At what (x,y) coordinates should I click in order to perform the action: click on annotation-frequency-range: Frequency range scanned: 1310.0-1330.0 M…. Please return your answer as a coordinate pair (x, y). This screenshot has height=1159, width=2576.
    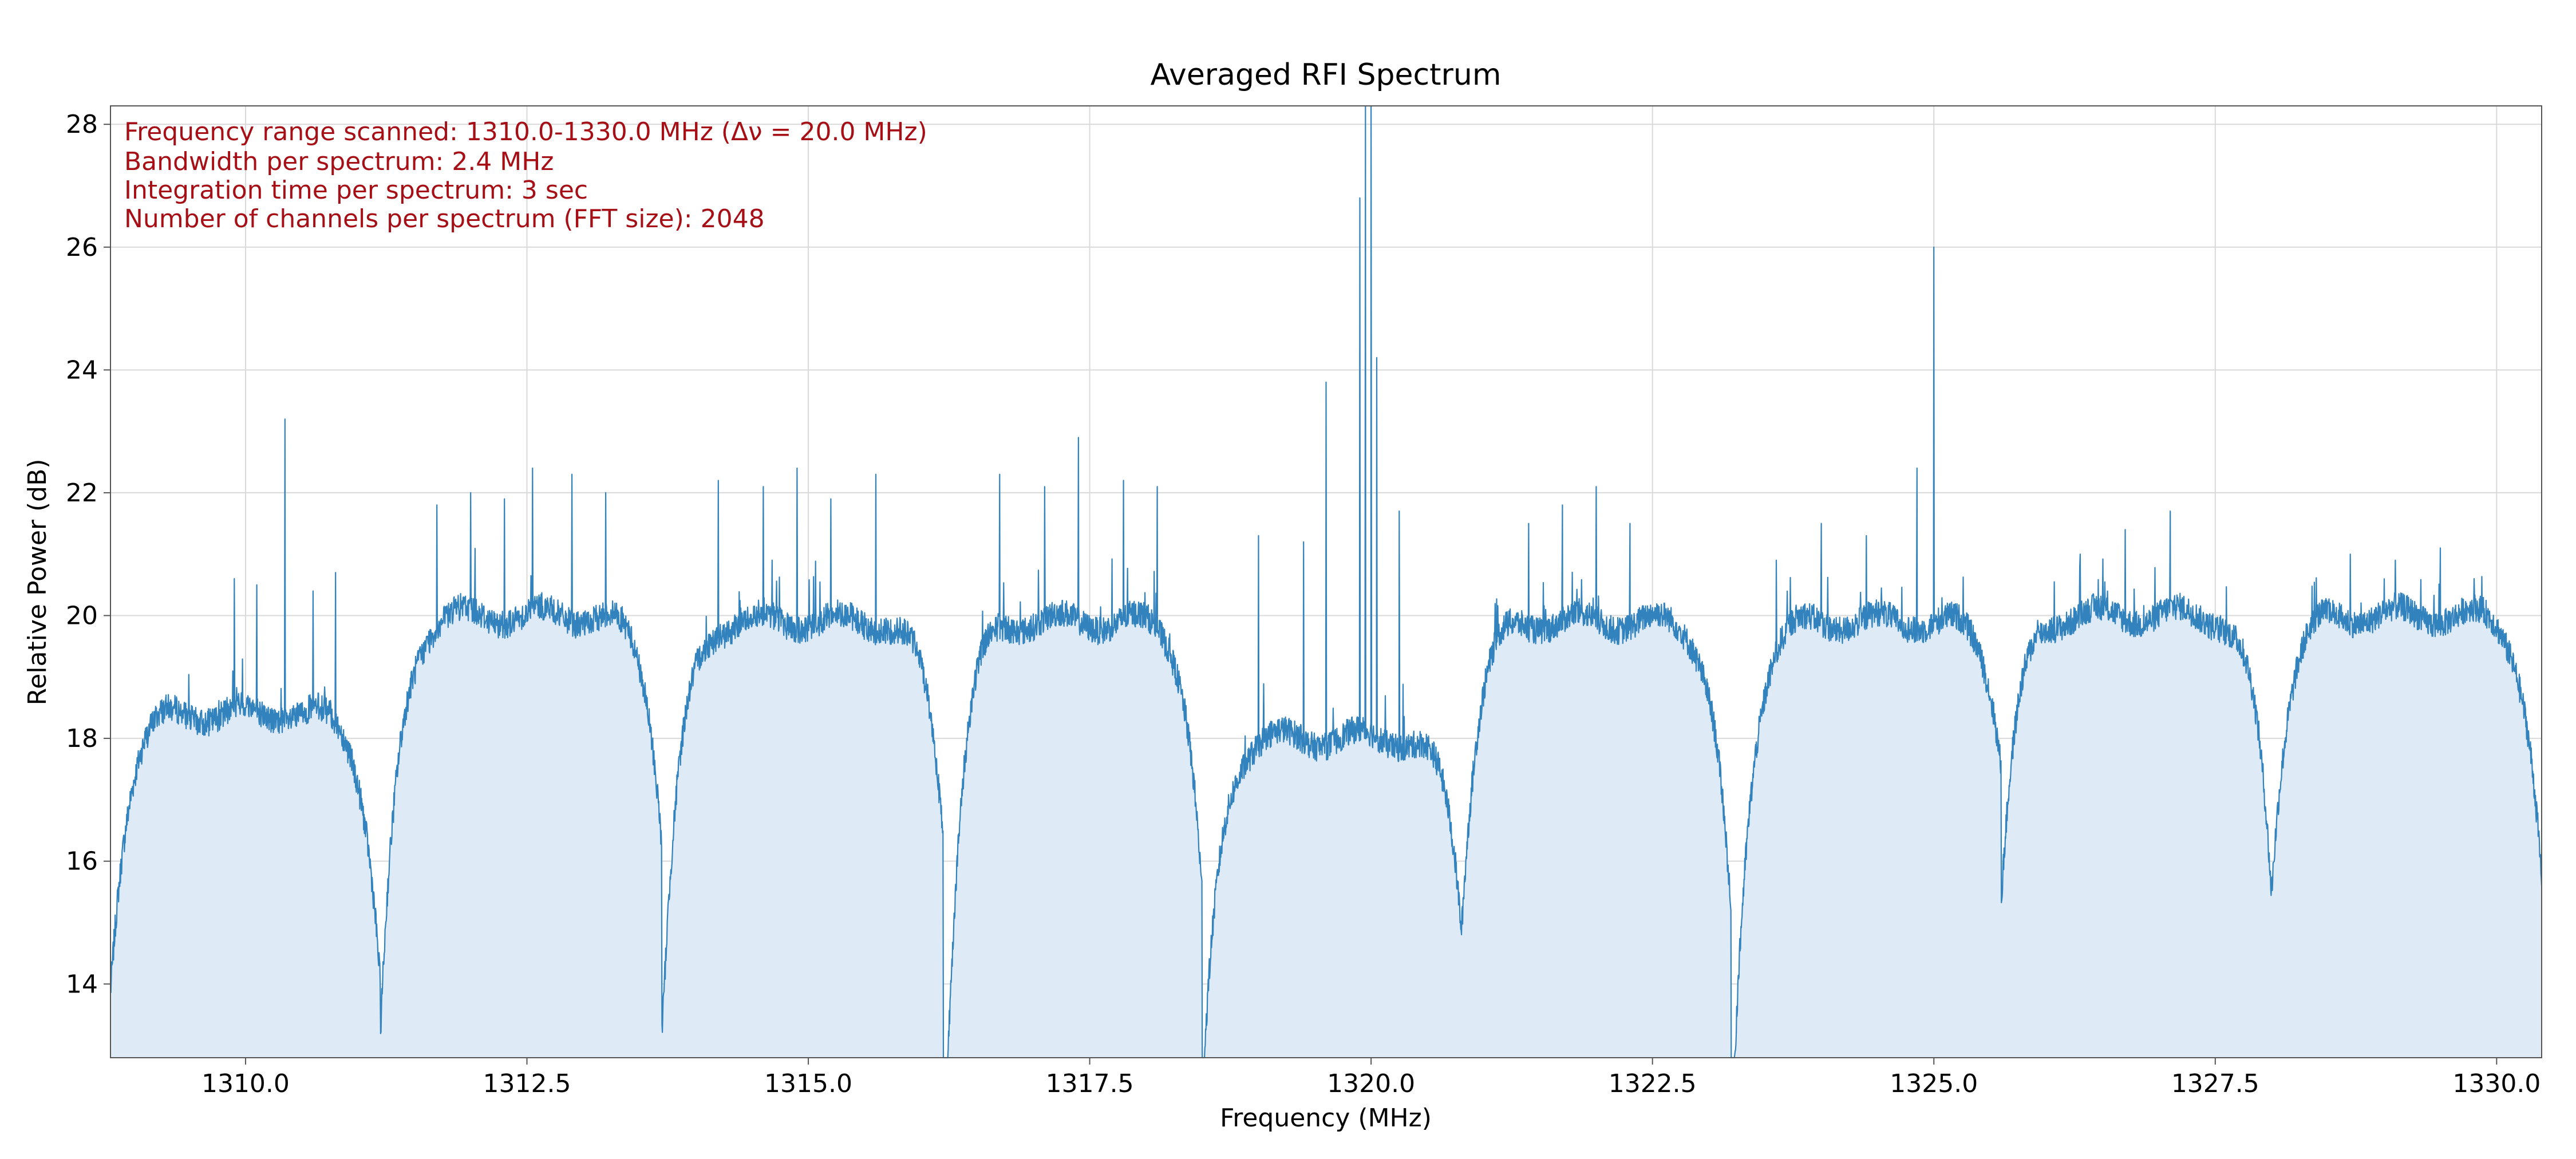
    Looking at the image, I should click on (525, 132).